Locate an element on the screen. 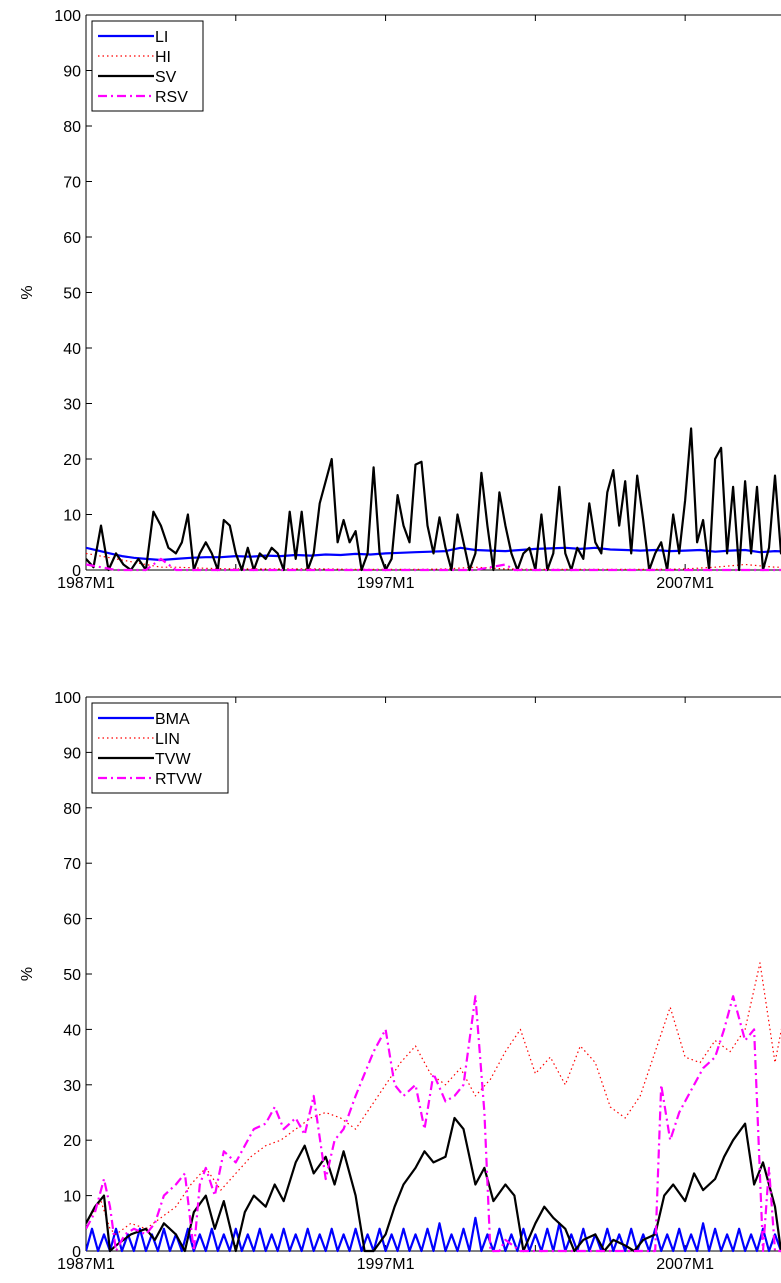 The height and width of the screenshot is (1283, 781). series-line-hi is located at coordinates (433, 561).